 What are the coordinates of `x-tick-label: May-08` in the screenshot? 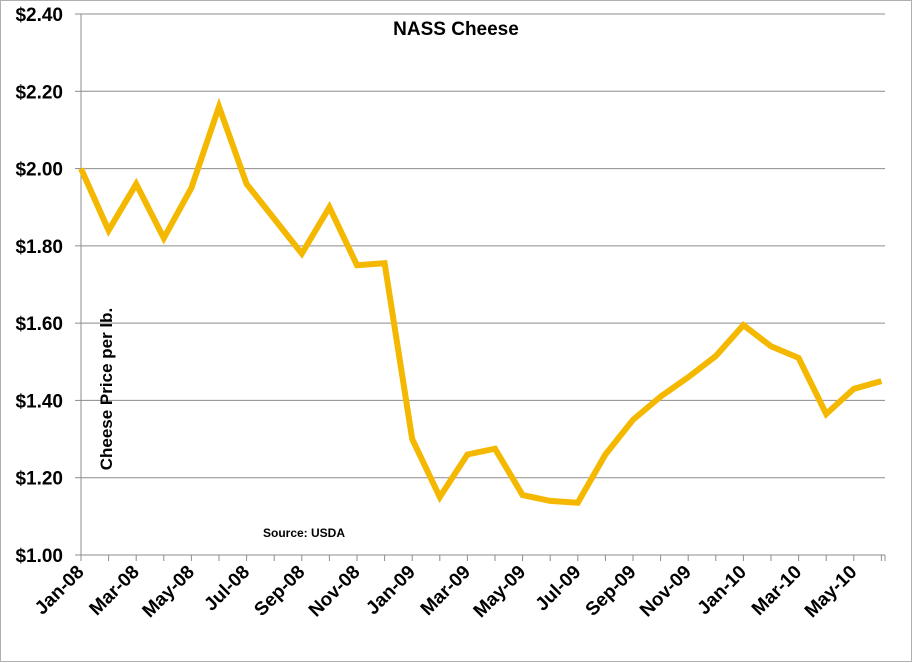 It's located at (169, 592).